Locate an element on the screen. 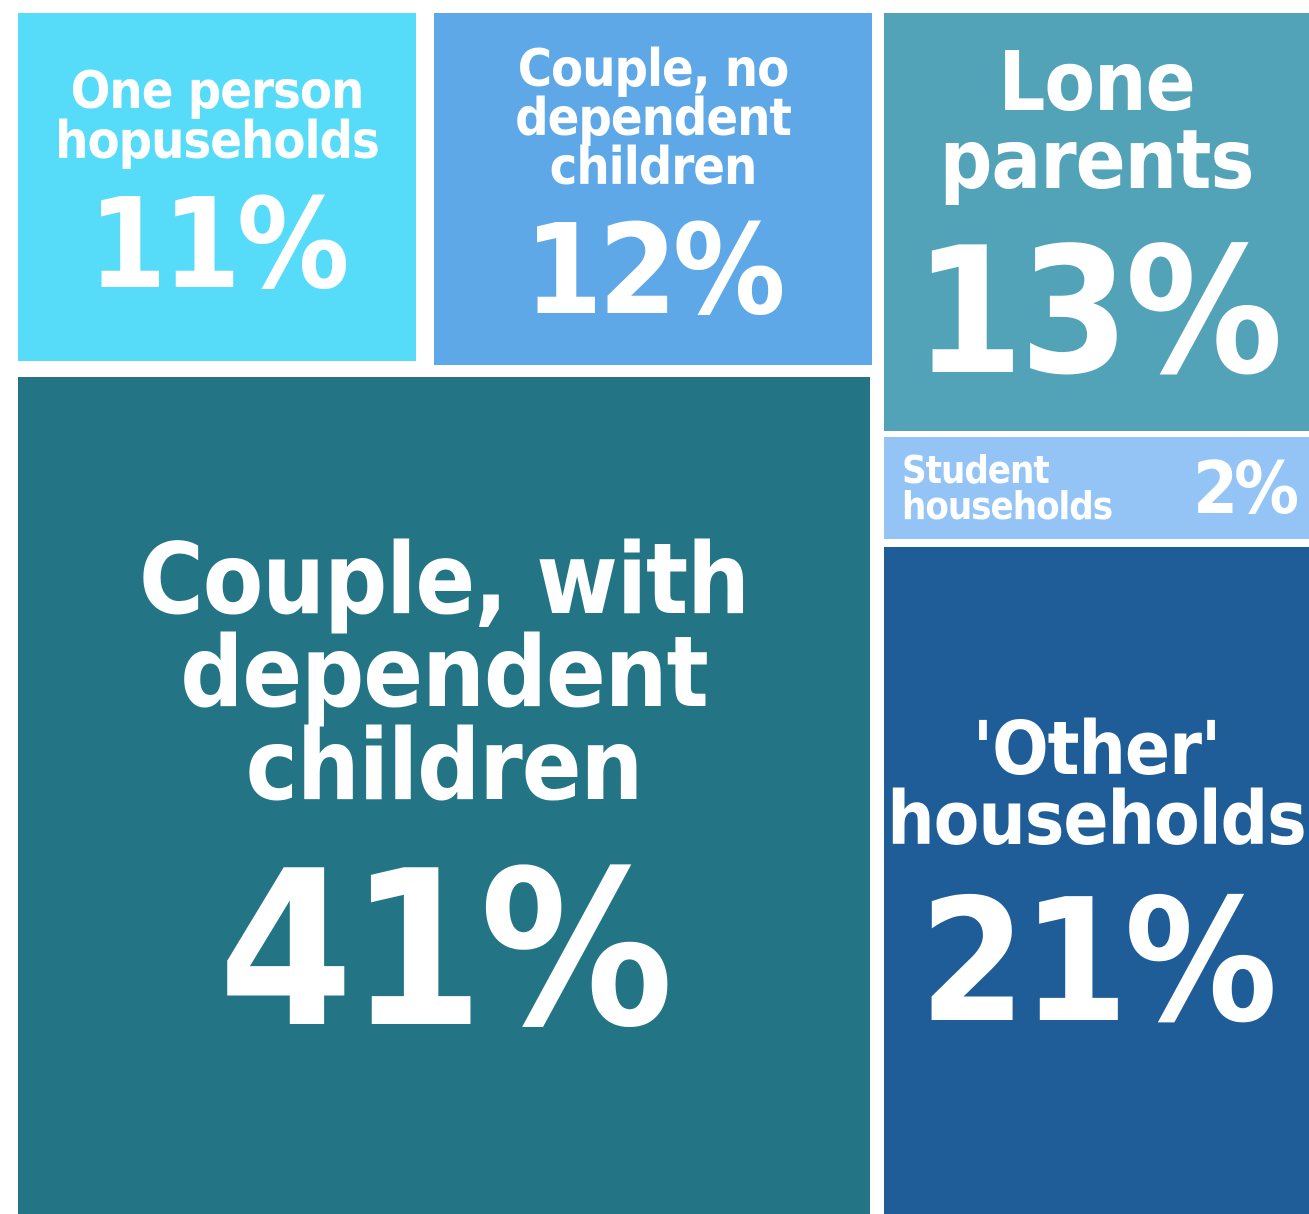  tile-label: One person hopuseholds is located at coordinates (217, 116).